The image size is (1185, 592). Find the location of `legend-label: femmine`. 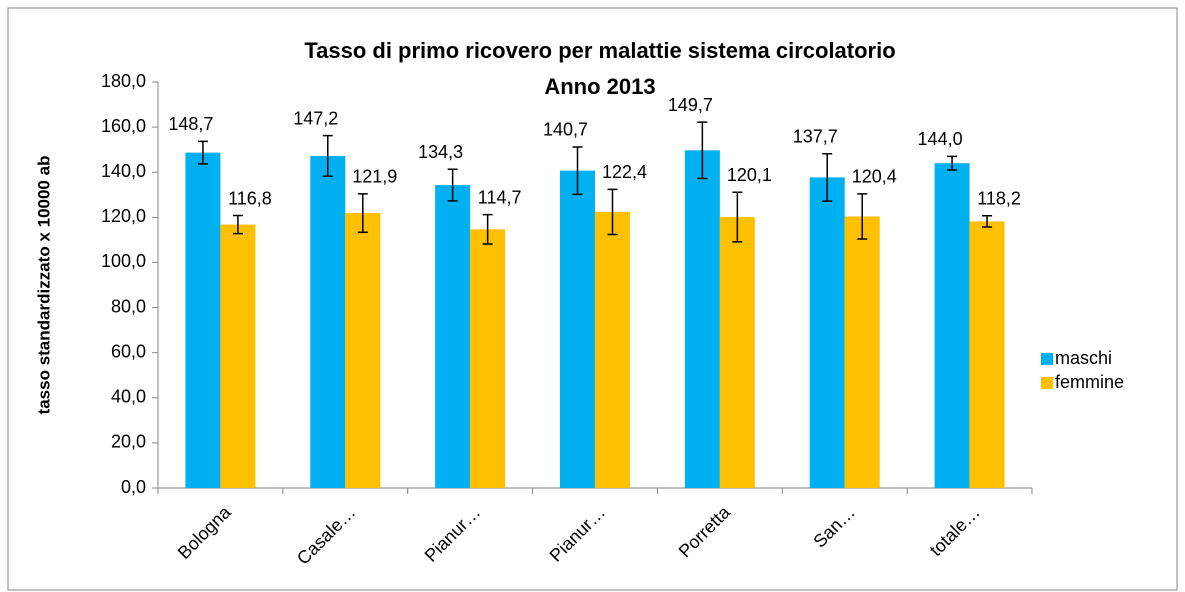

legend-label: femmine is located at coordinates (1089, 382).